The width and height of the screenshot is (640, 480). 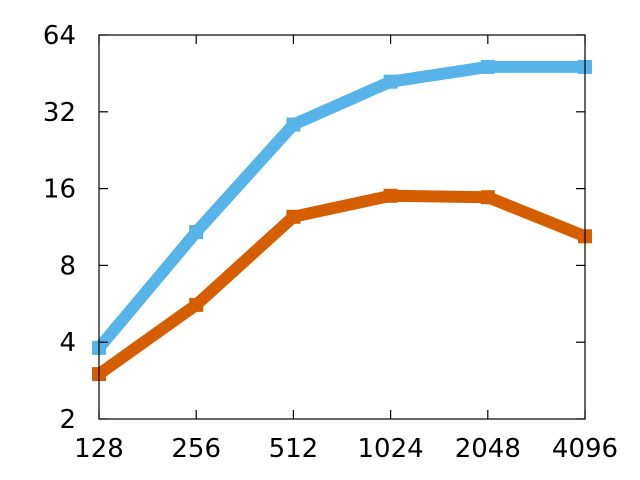 I want to click on x-tick-label: 256, so click(x=196, y=449).